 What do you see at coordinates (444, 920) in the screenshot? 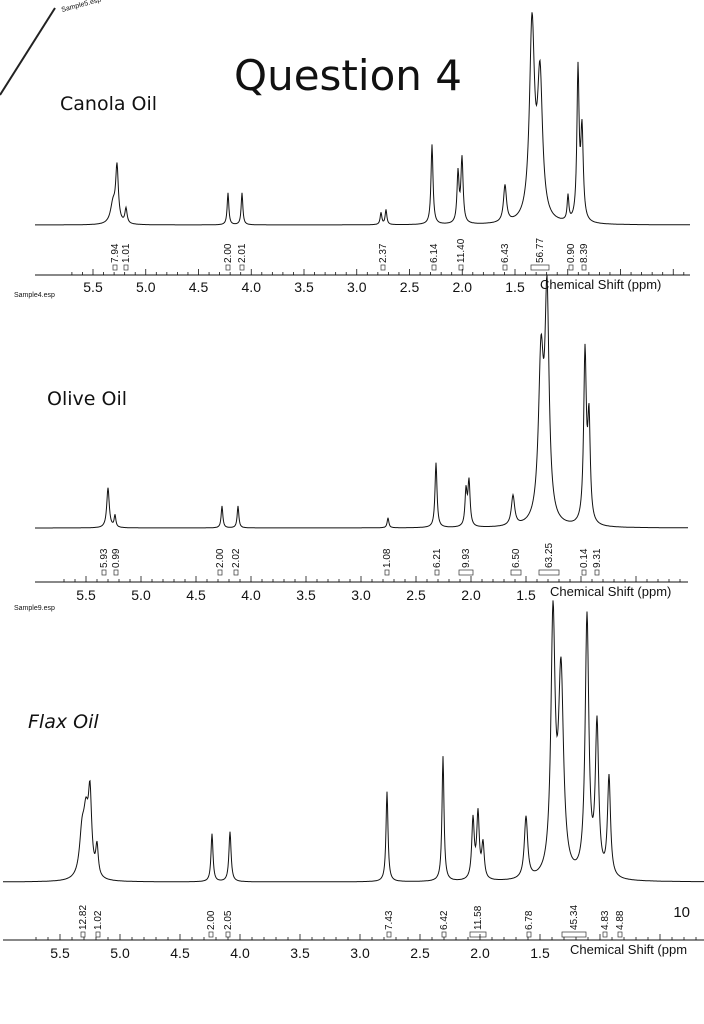
I see `integral-value: 6.42` at bounding box center [444, 920].